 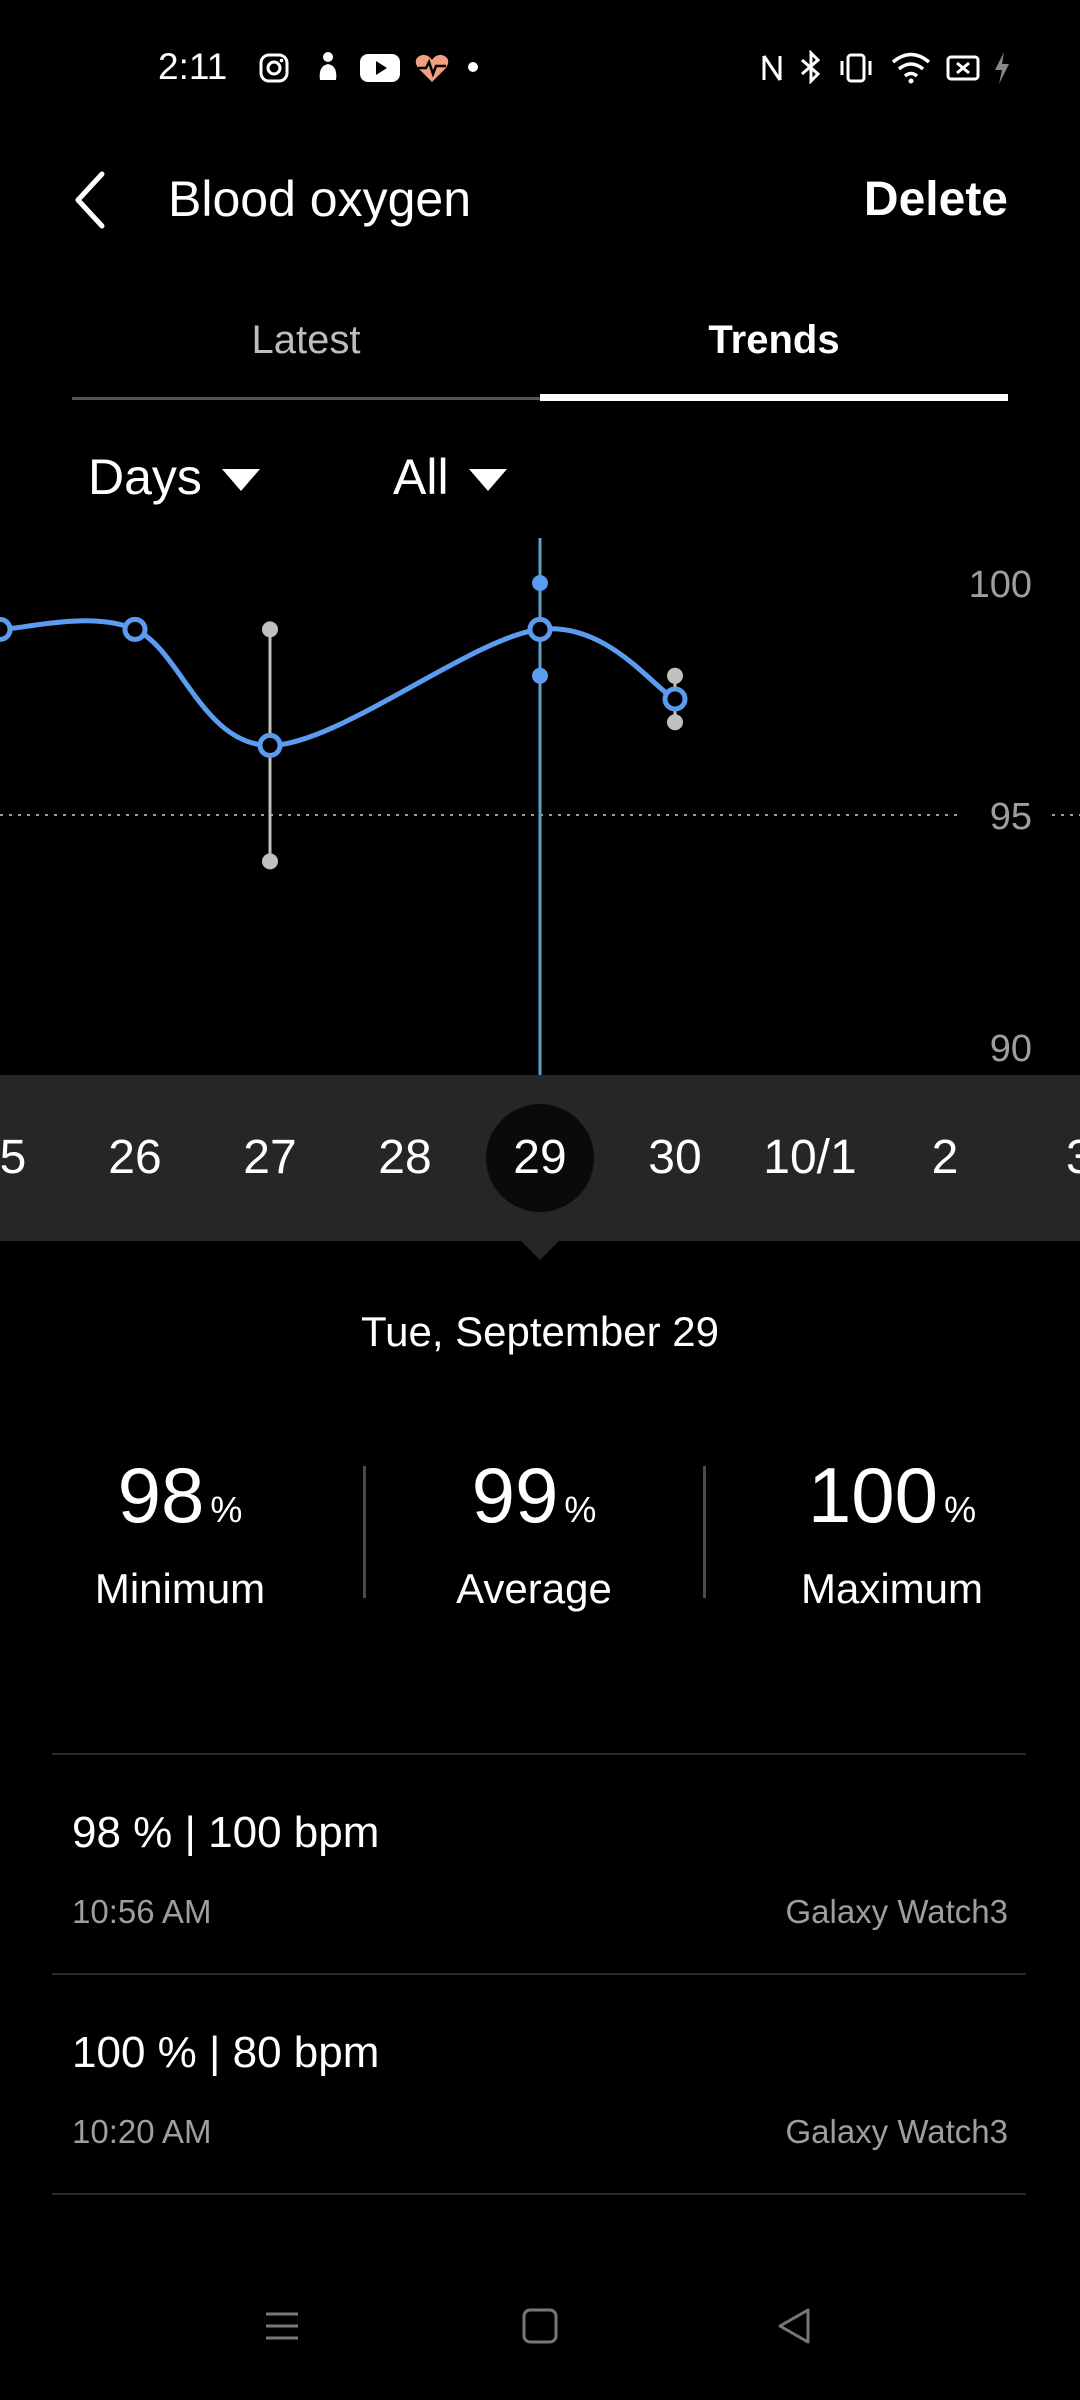 I want to click on back-button, so click(x=95, y=200).